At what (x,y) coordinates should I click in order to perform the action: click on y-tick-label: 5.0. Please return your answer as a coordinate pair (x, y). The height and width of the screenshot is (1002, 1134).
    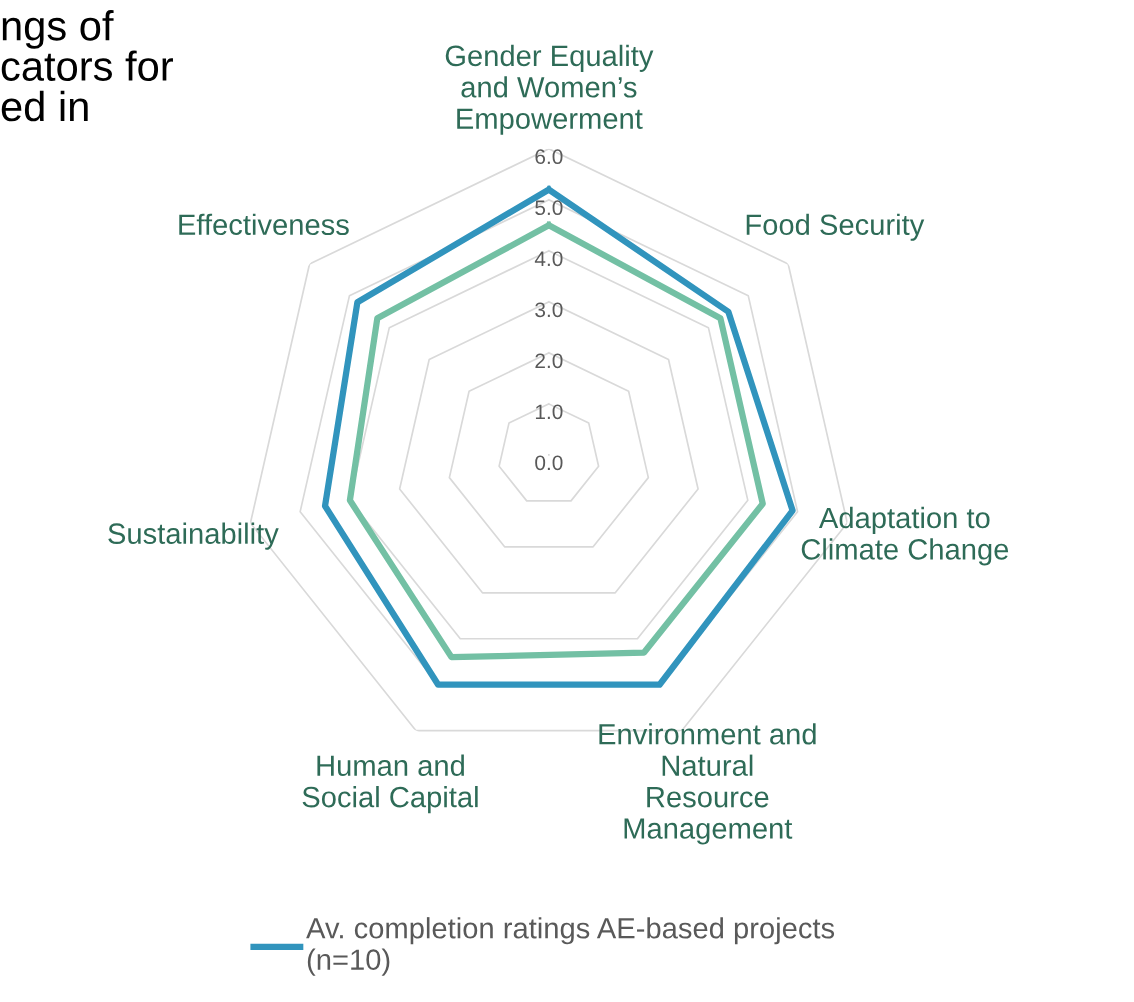
    Looking at the image, I should click on (549, 208).